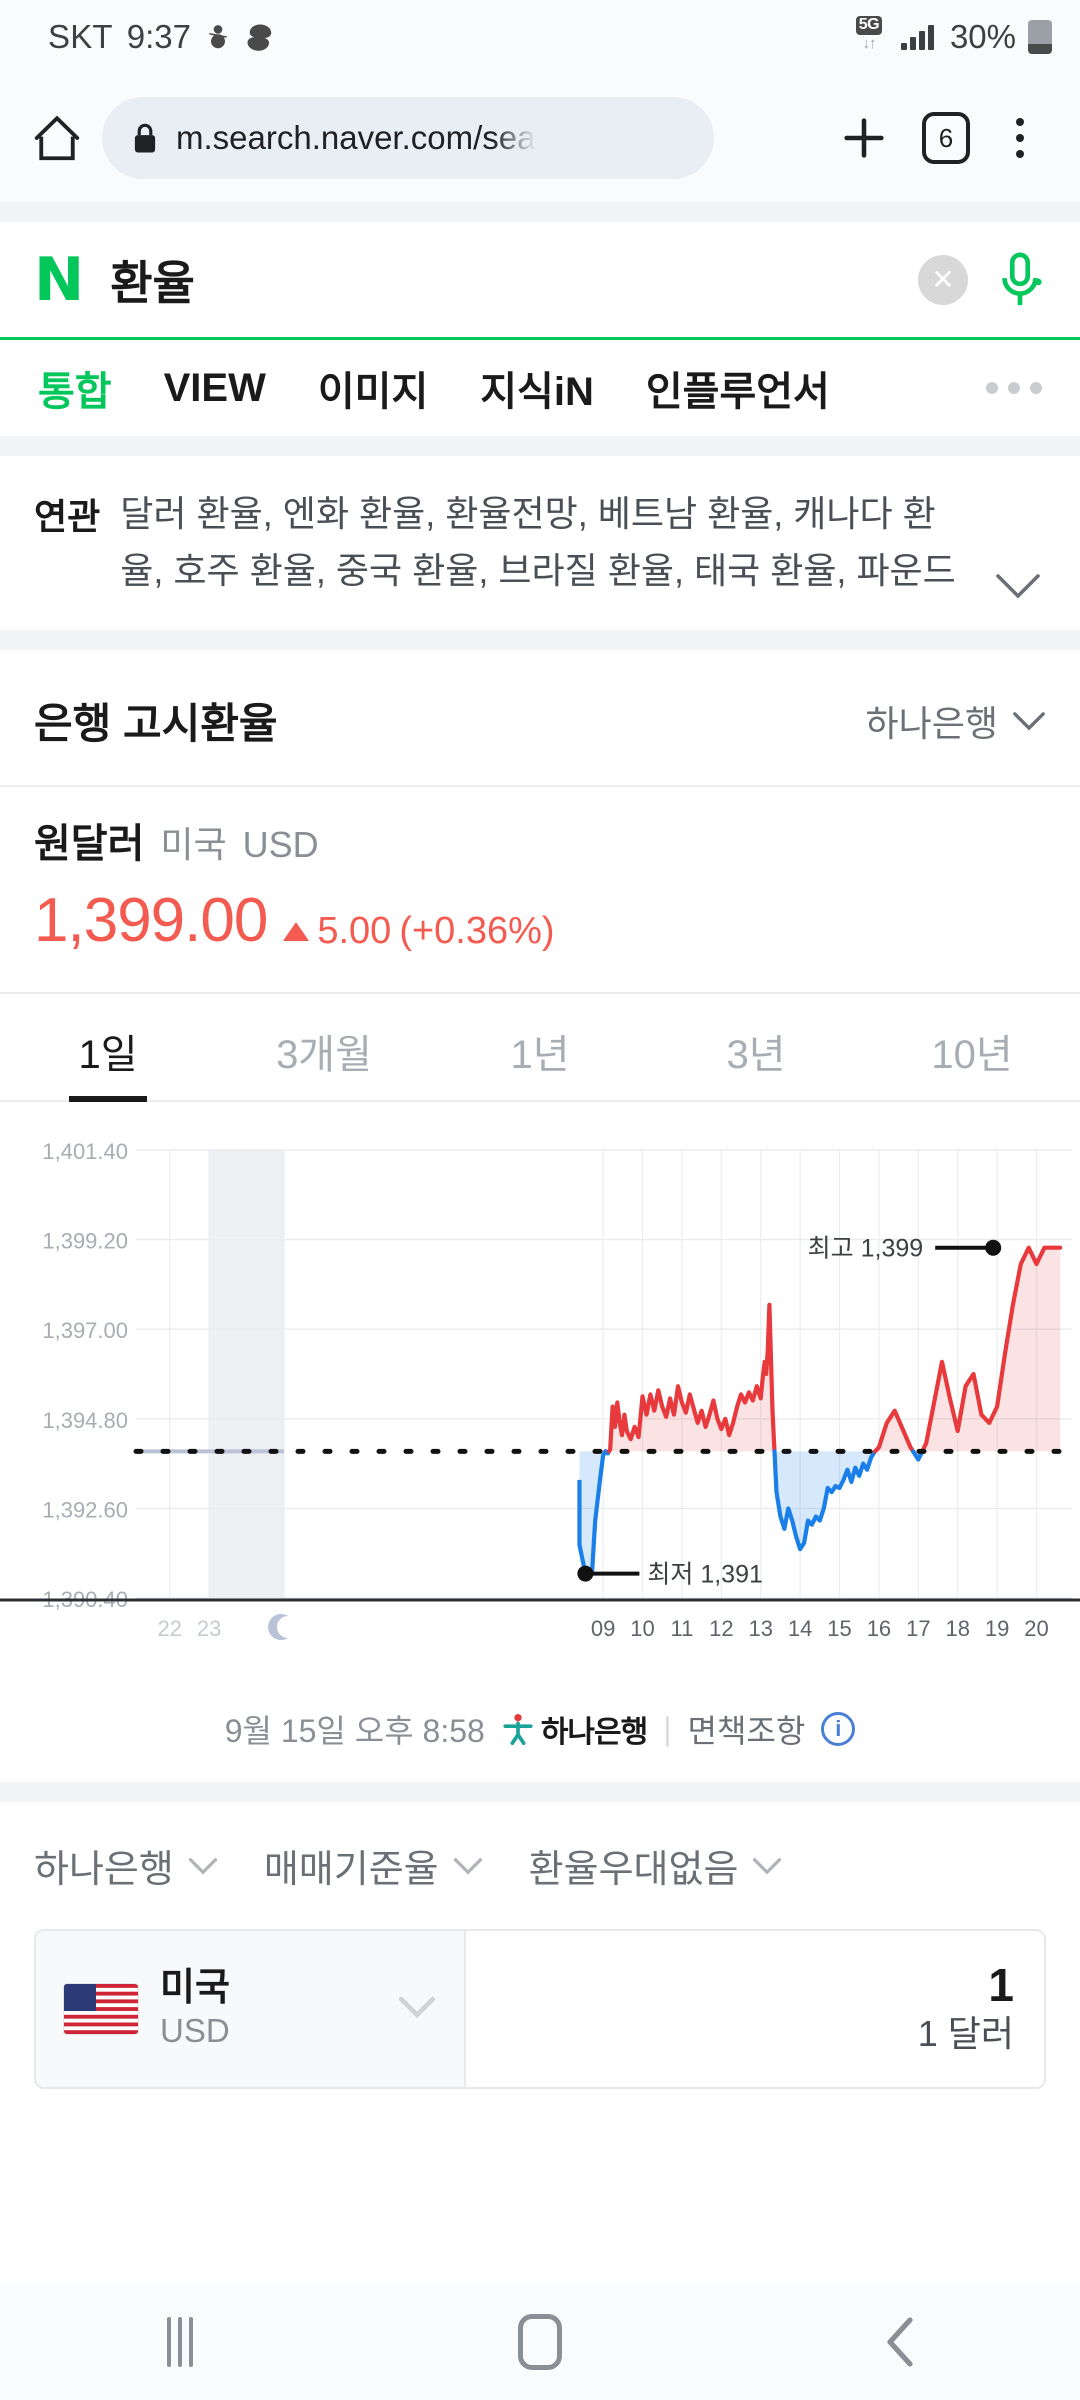 The width and height of the screenshot is (1080, 2400). What do you see at coordinates (900, 2342) in the screenshot?
I see `back-button-icon` at bounding box center [900, 2342].